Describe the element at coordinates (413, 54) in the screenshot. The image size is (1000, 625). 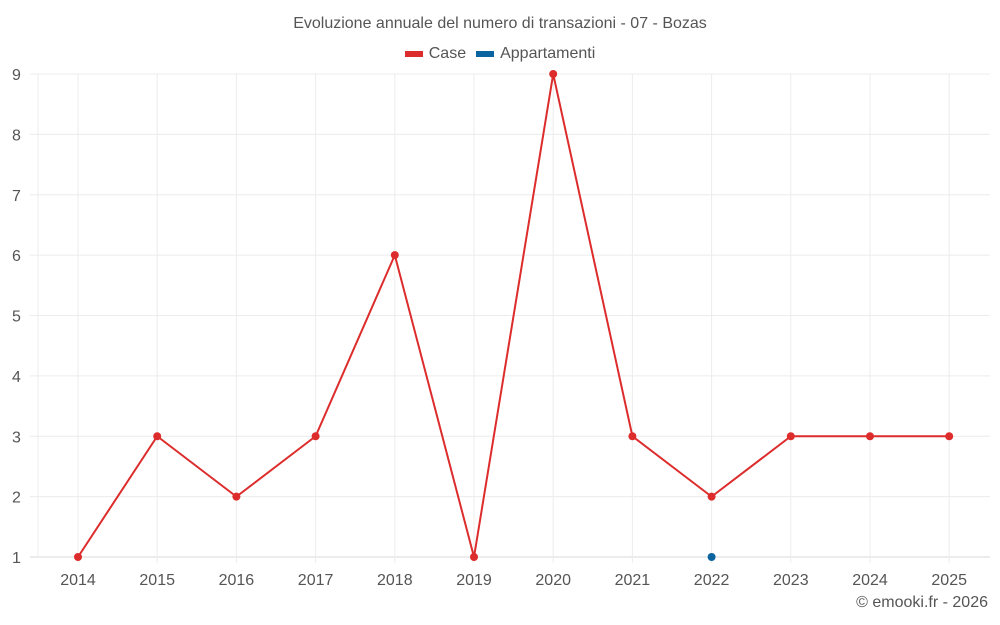
I see `legend-swatch-case` at that location.